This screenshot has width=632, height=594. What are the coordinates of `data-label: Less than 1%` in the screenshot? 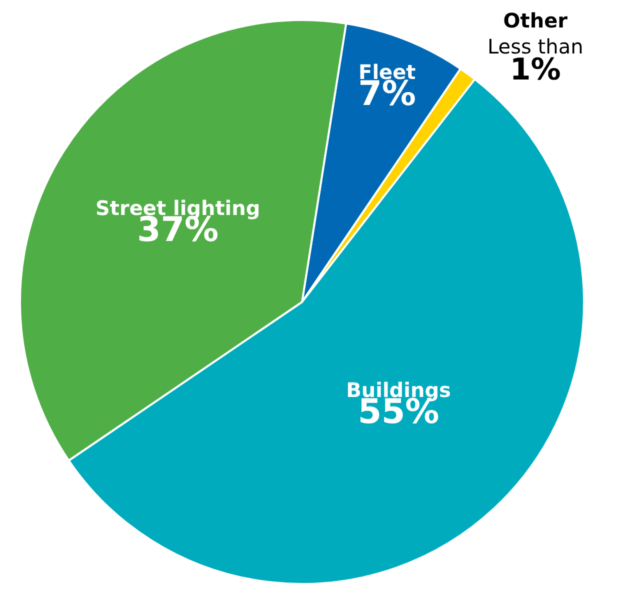 It's located at (536, 61).